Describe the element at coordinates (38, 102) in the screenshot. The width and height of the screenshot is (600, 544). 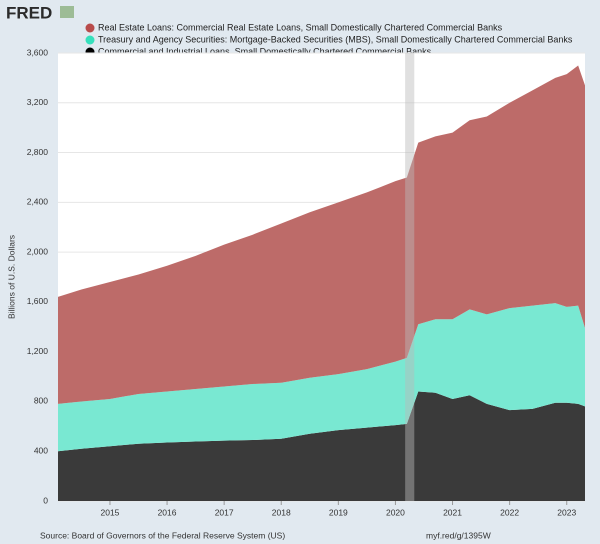
I see `y-tick-label: 3,200` at that location.